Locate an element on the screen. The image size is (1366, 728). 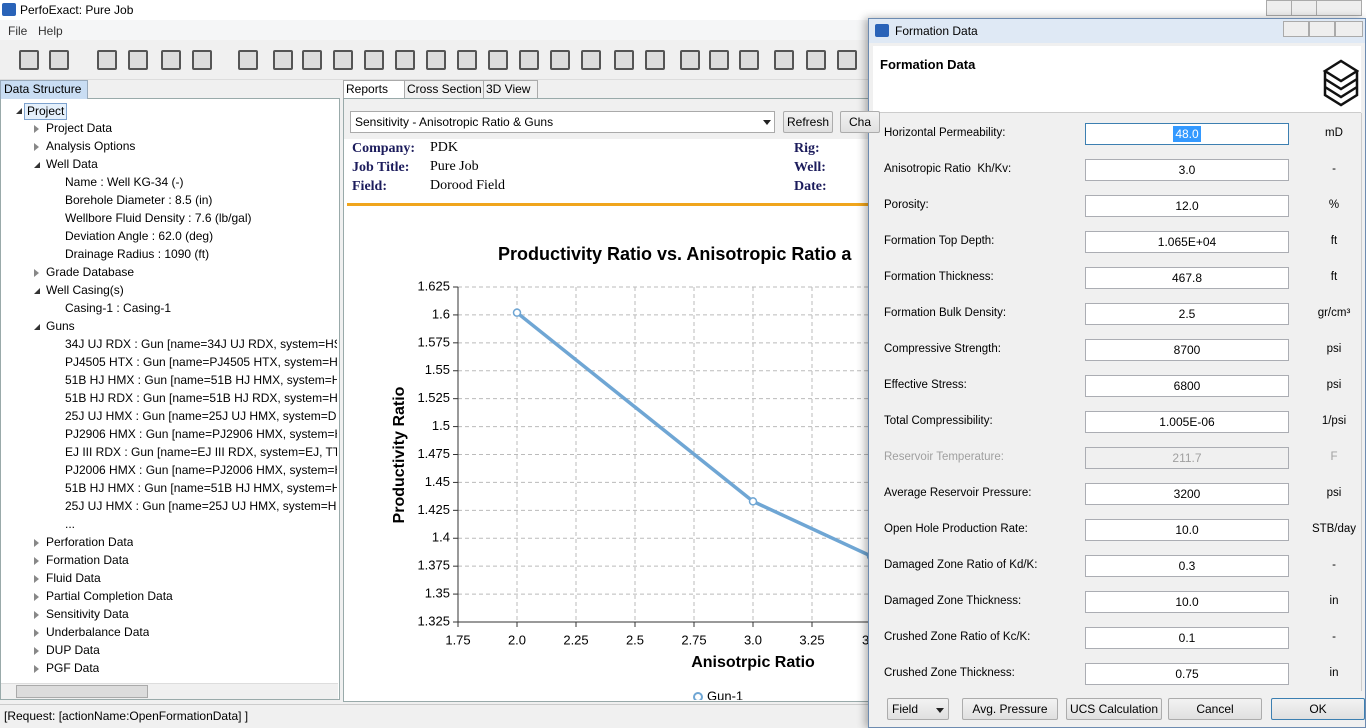
tree-item: Partial Completion Data is located at coordinates (109, 596).